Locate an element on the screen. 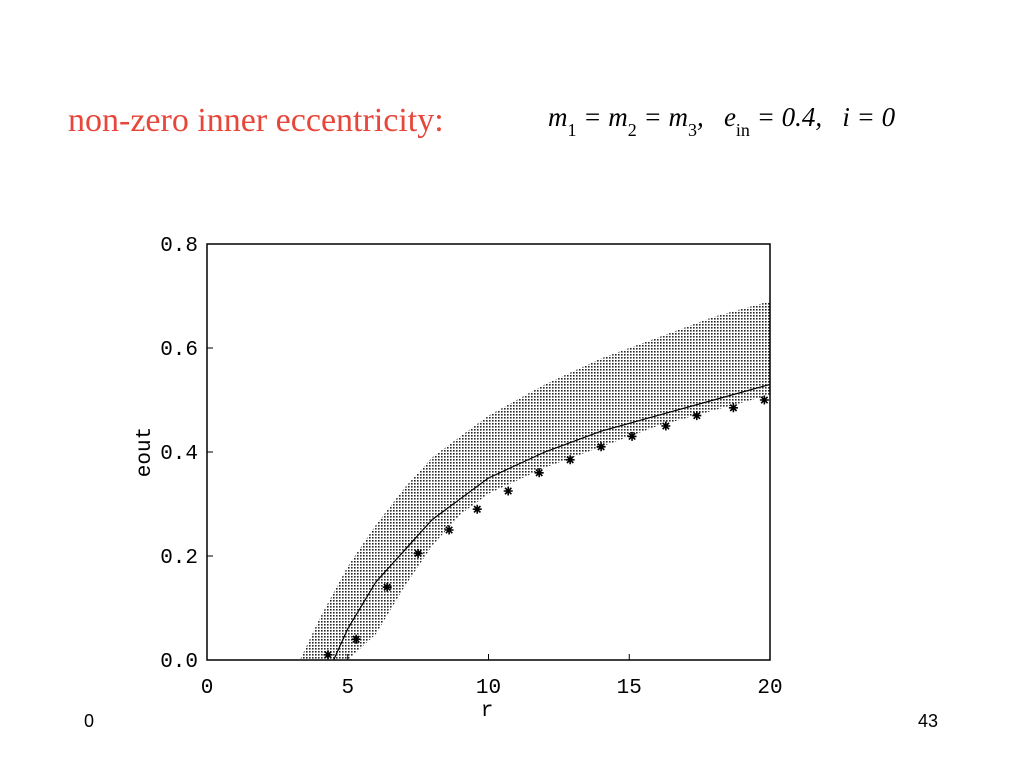 The height and width of the screenshot is (768, 1024). x-tick-label: 0 is located at coordinates (207, 688).